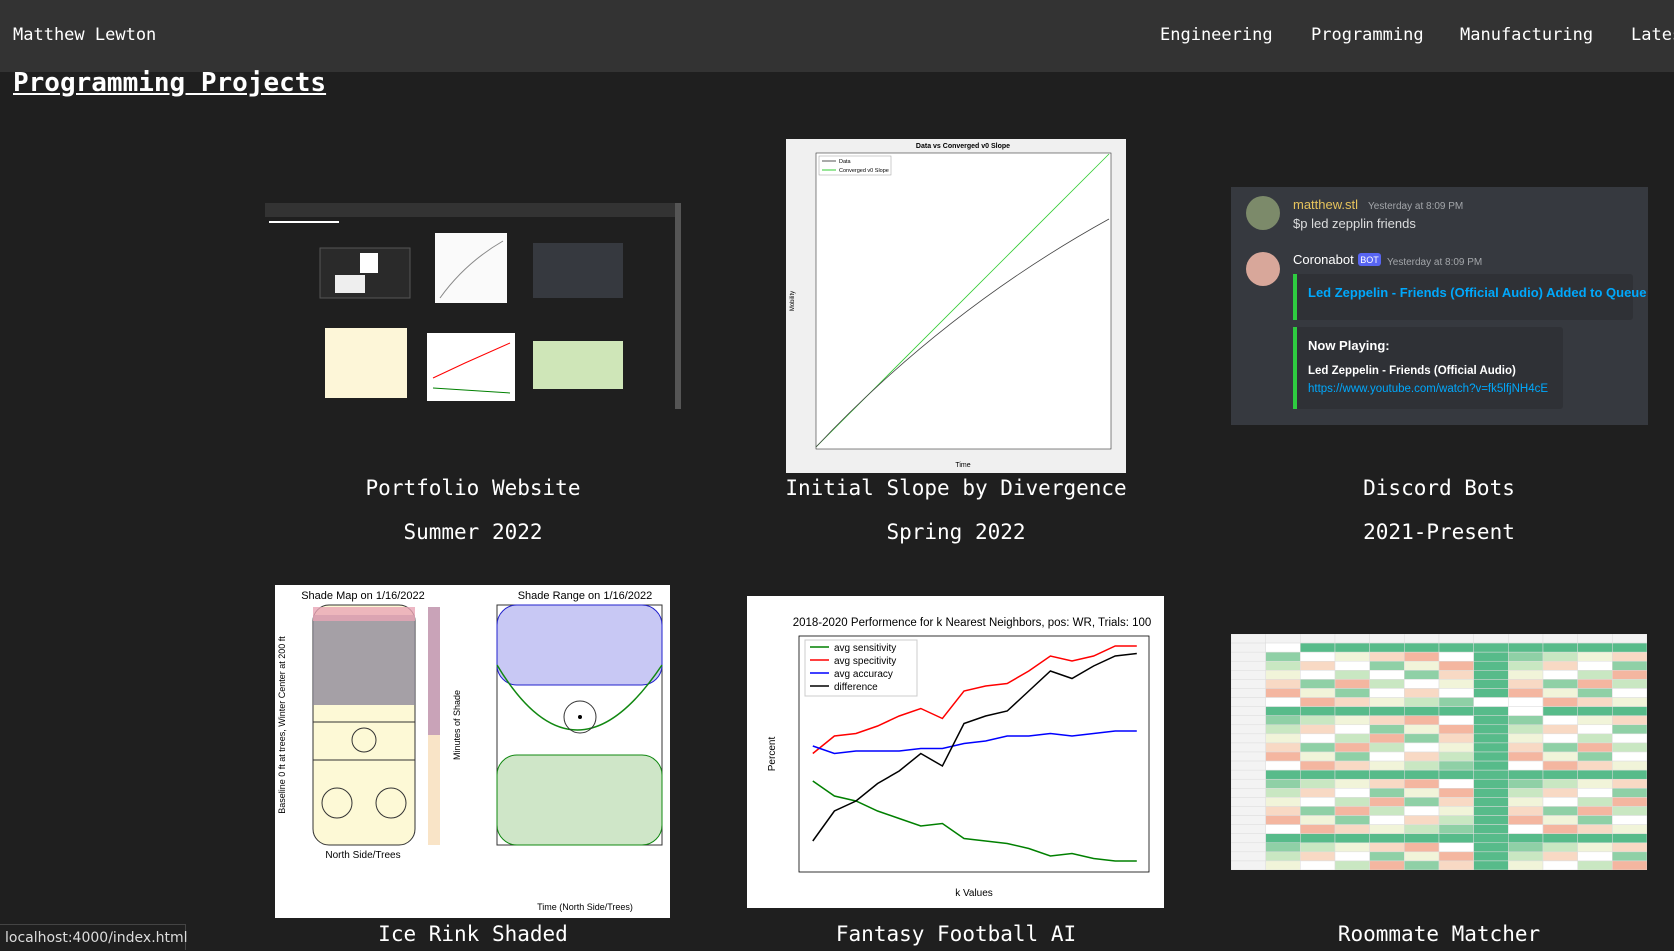  I want to click on project-title: Fantasy Football AI, so click(956, 934).